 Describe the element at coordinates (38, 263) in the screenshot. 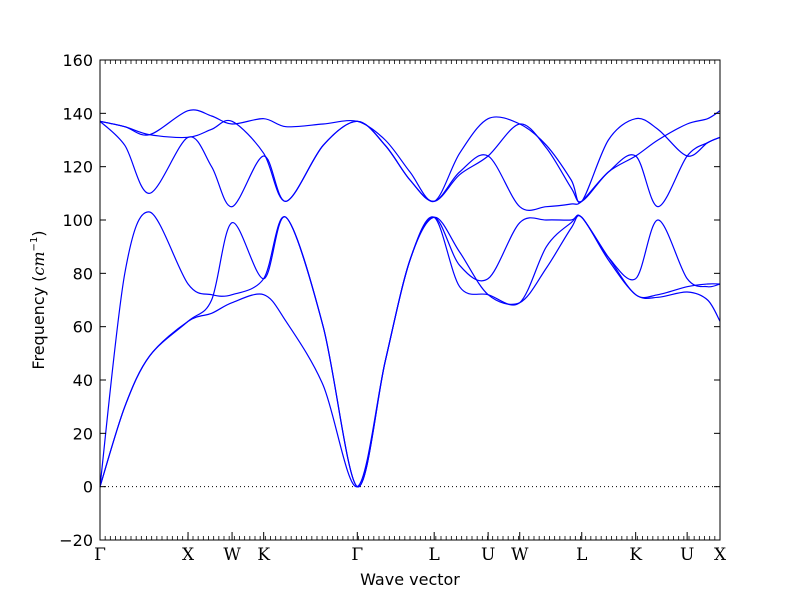

I see `y-axis-label-unit: cm` at that location.